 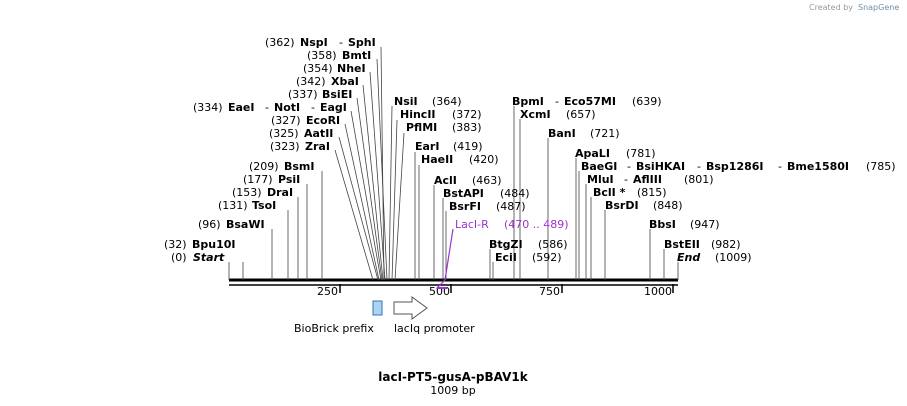 I want to click on site-position: (484), so click(x=515, y=193).